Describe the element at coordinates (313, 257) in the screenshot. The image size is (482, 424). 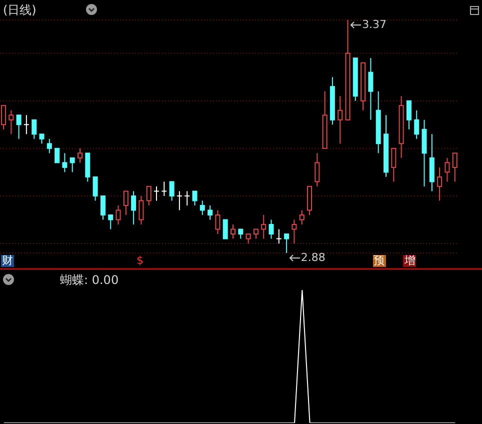
I see `annotation: 2.88` at that location.